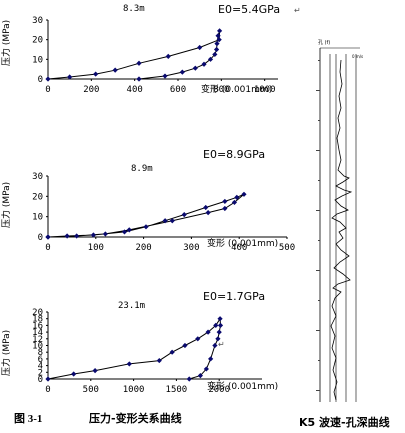 This screenshot has height=433, width=405. Describe the element at coordinates (40, 238) in the screenshot. I see `chart-2-y-tick-label: 0` at that location.